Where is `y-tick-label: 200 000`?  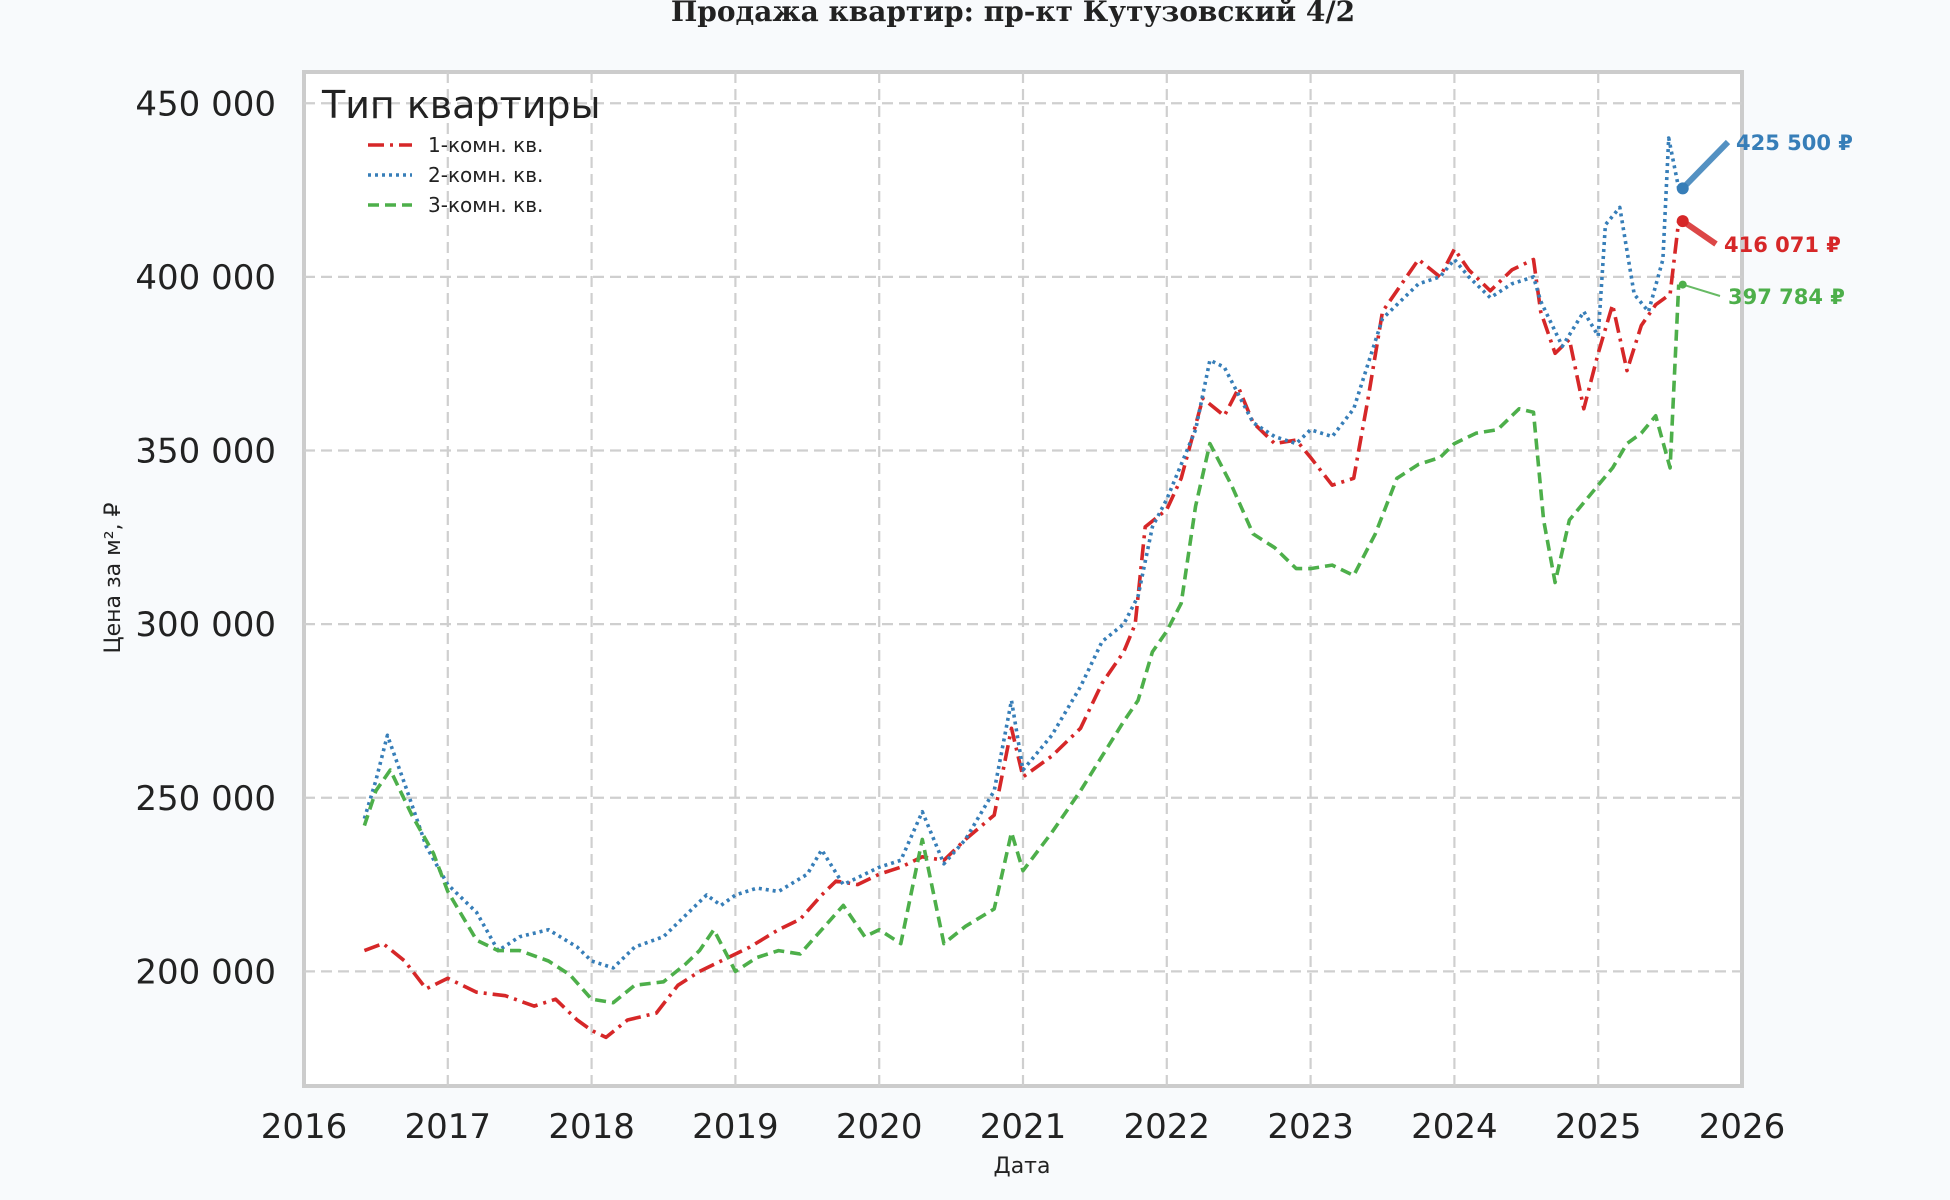
y-tick-label: 200 000 is located at coordinates (205, 972).